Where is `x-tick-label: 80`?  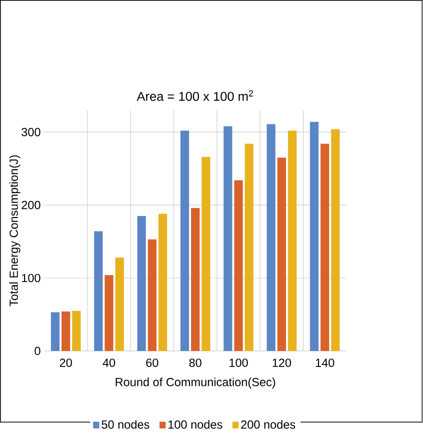
x-tick-label: 80 is located at coordinates (196, 362).